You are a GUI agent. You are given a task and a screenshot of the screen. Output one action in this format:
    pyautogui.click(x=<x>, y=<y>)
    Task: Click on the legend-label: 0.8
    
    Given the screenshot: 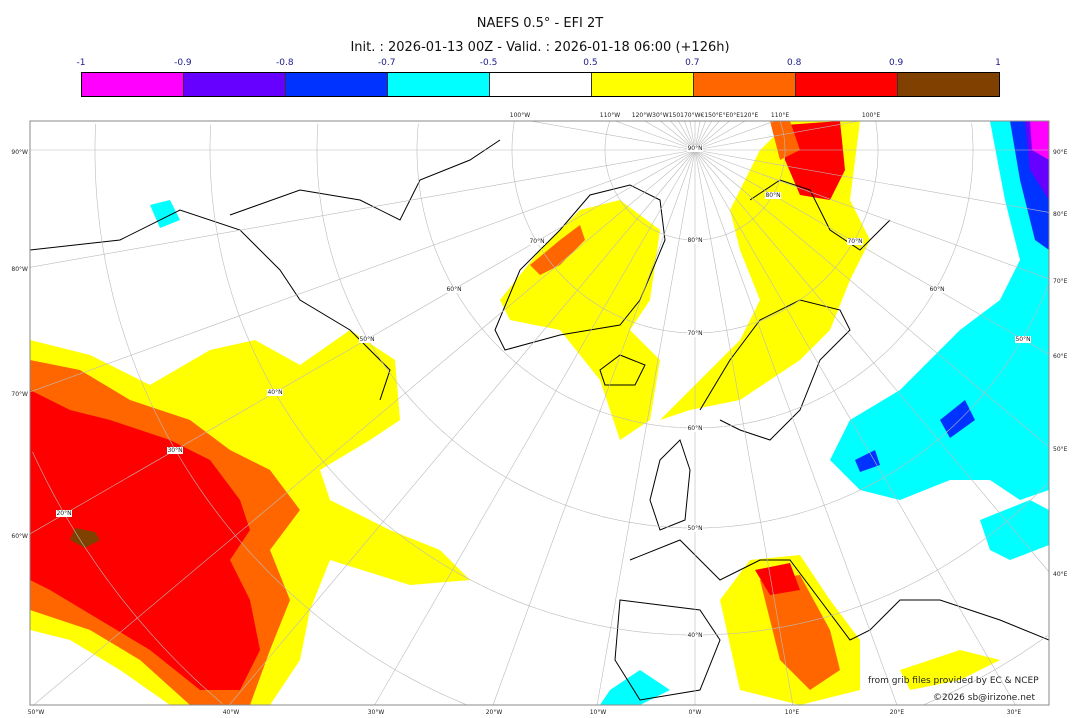 What is the action you would take?
    pyautogui.click(x=794, y=63)
    